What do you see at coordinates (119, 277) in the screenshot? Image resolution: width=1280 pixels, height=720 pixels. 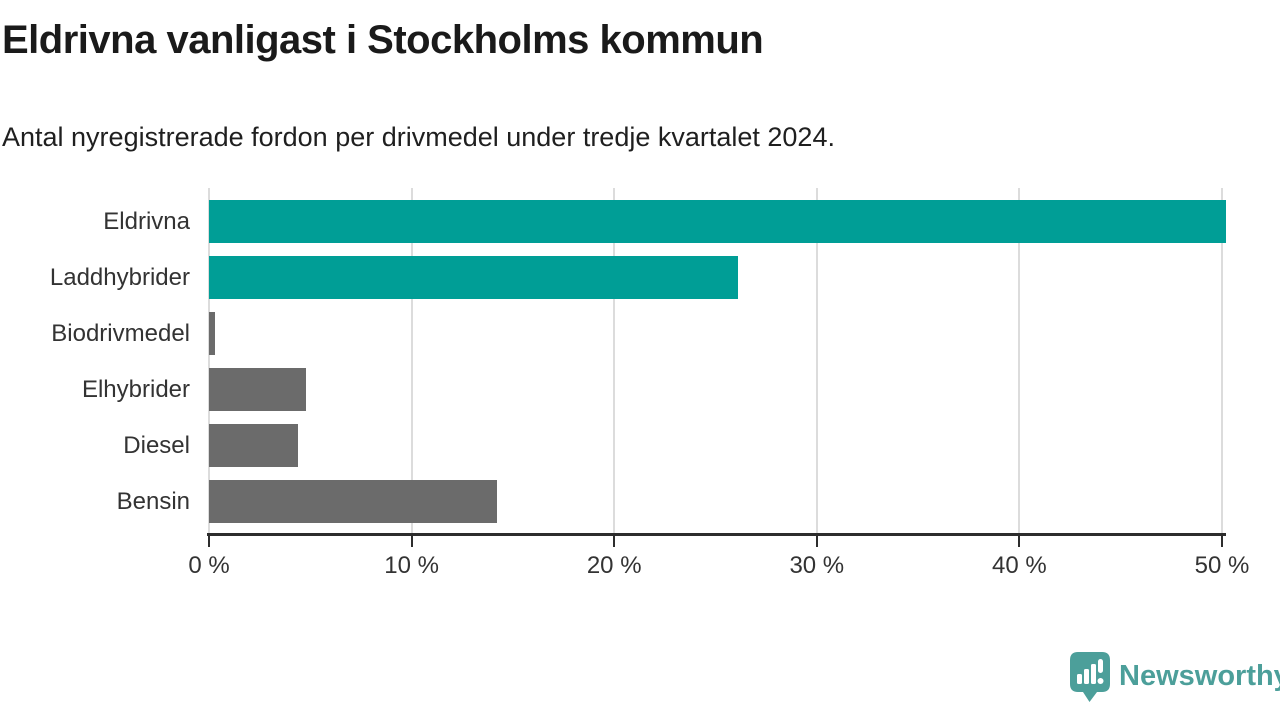 I see `category-label: Laddhybrider` at bounding box center [119, 277].